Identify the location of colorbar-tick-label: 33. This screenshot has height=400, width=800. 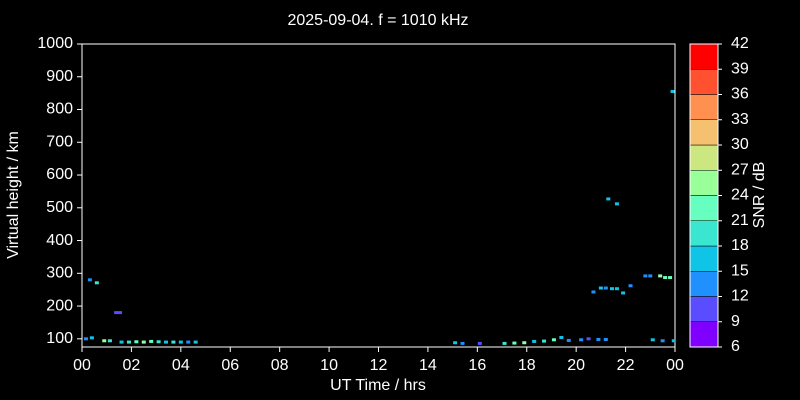
(740, 119).